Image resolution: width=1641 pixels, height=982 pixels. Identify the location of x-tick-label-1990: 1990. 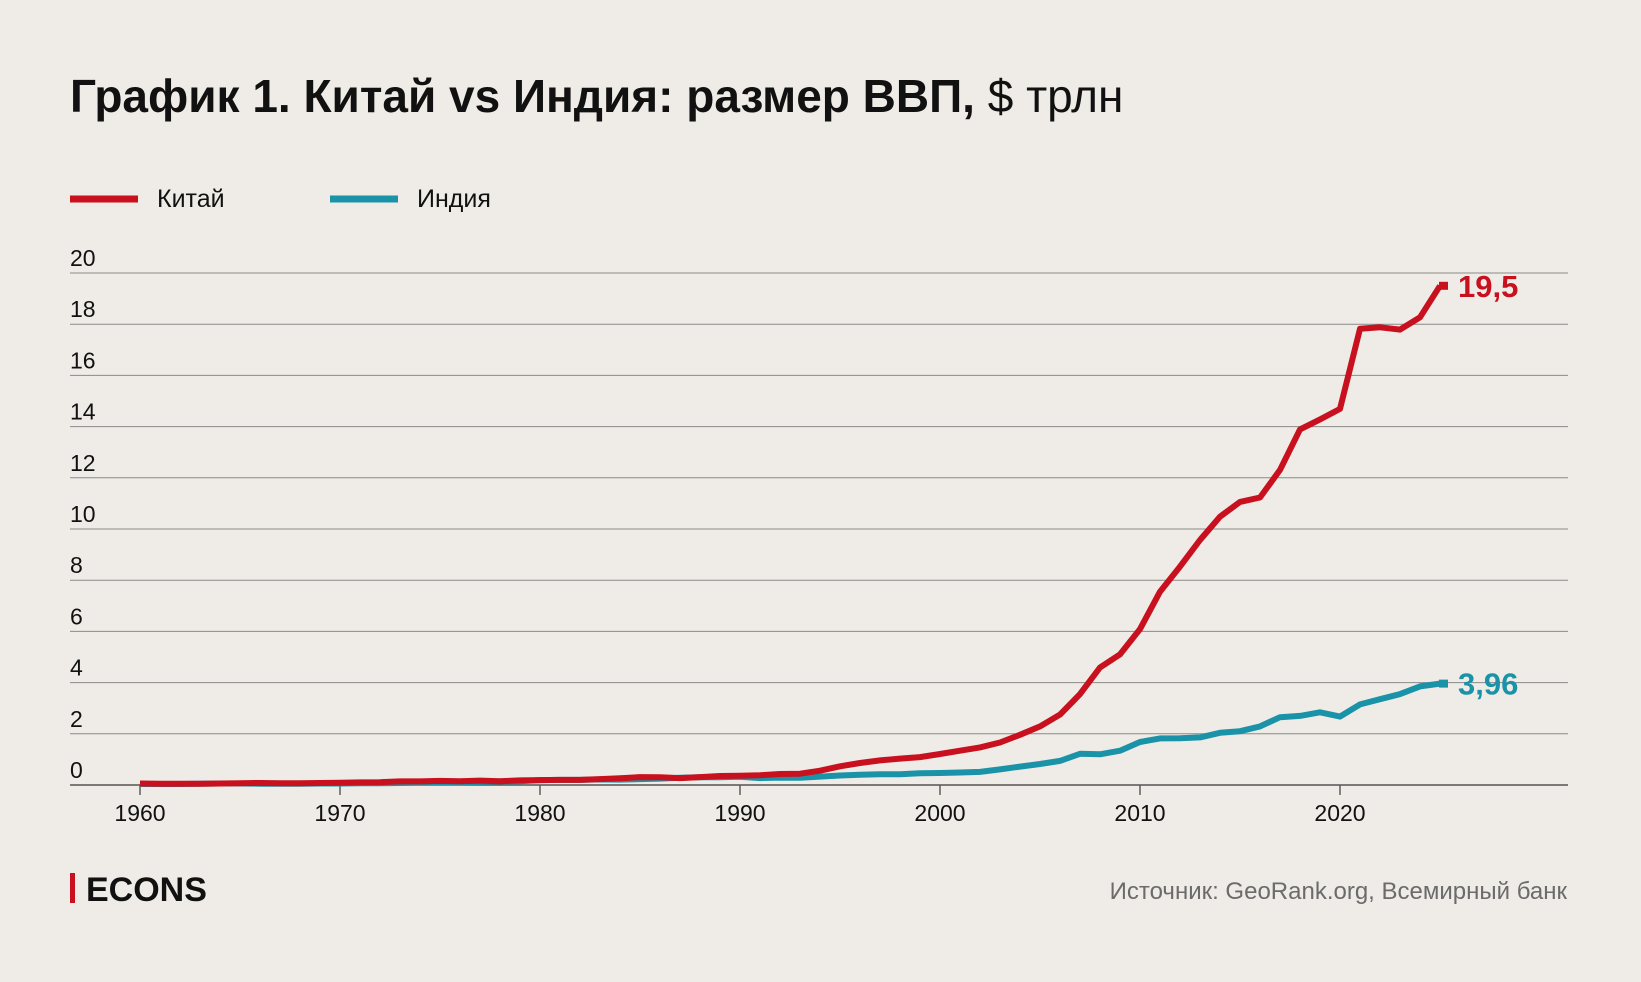
(739, 813).